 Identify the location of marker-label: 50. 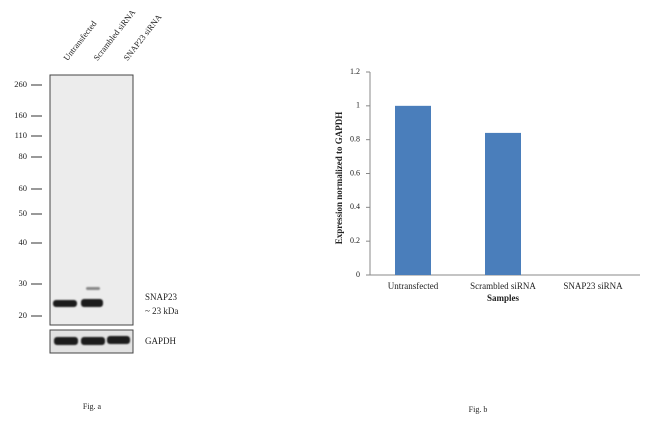
(23, 213).